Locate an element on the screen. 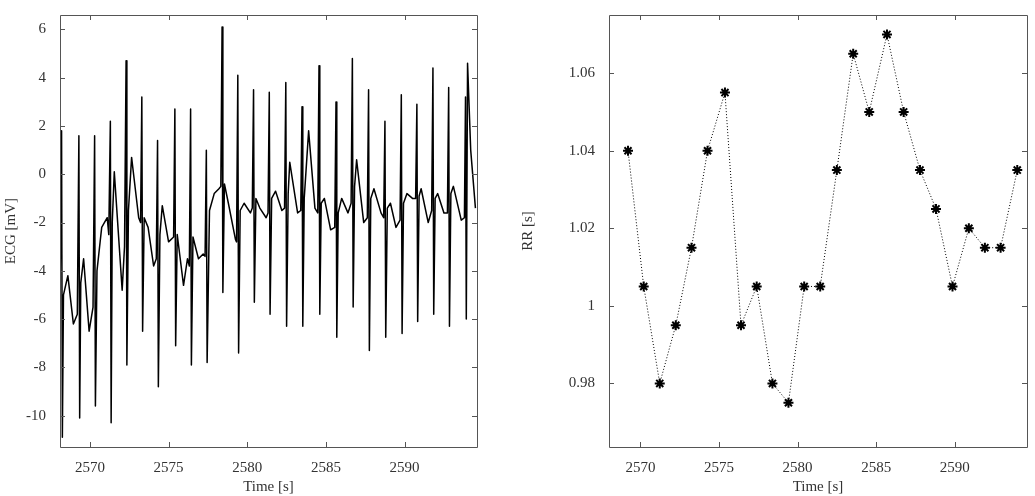 The height and width of the screenshot is (496, 1035). y-tick-label: -2 is located at coordinates (39, 221).